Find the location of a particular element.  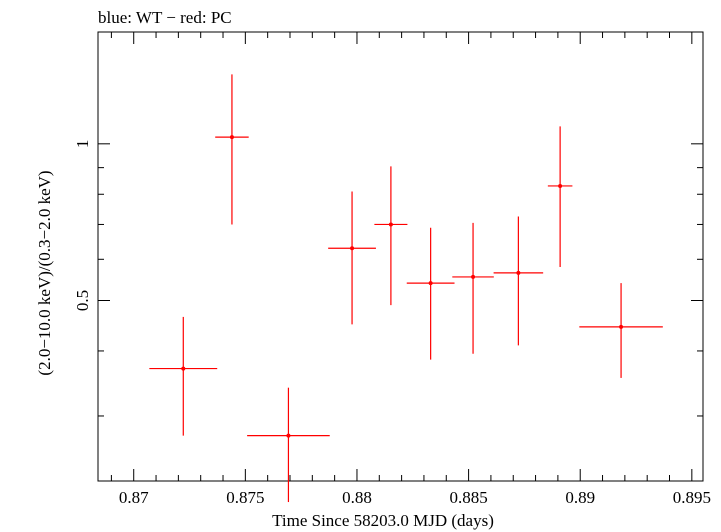

x-tick-label: 0.89 is located at coordinates (580, 497).